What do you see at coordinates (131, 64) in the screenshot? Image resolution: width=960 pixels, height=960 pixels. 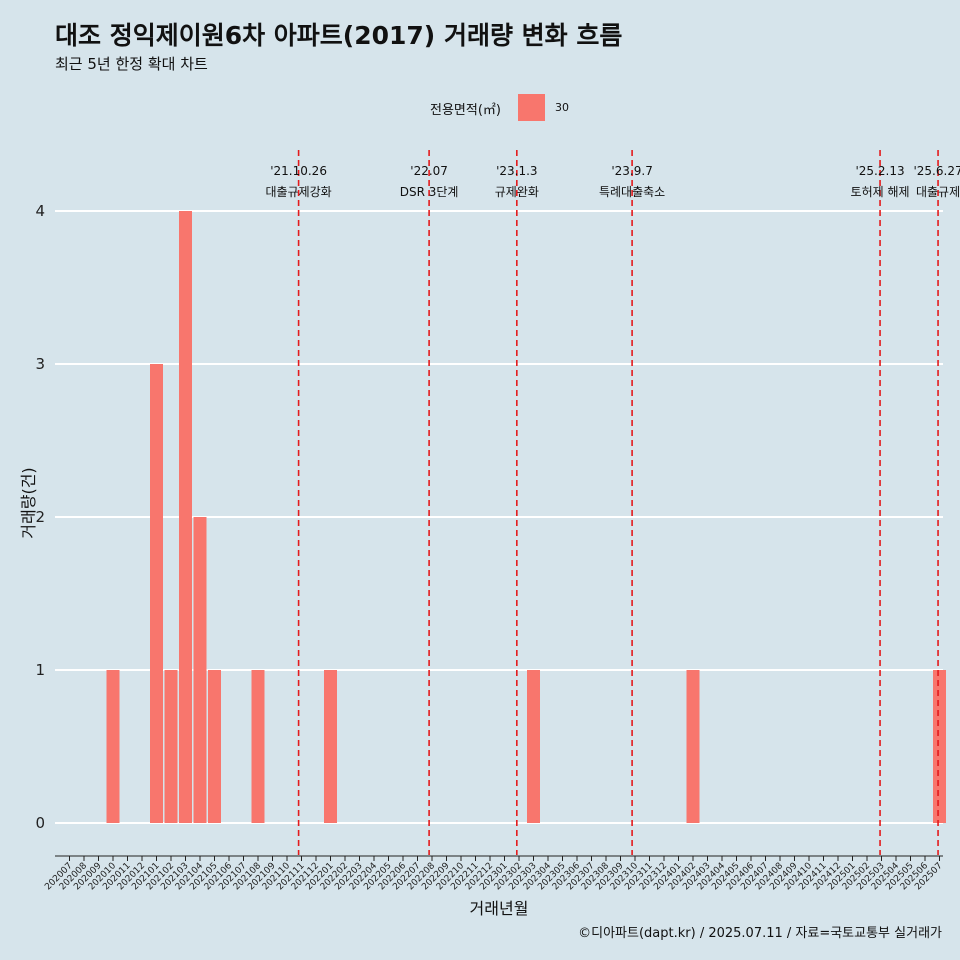 I see `chart-subtitle: 최근 5년 한정 확대 차트` at bounding box center [131, 64].